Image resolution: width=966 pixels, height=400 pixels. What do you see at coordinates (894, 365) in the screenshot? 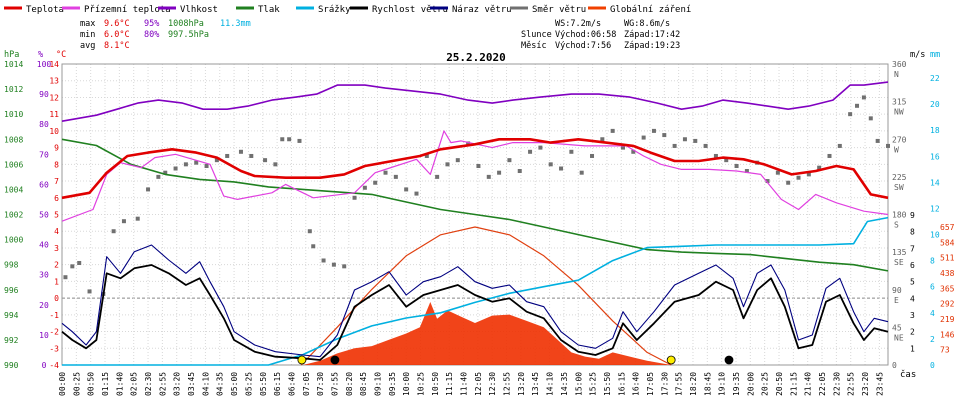
I see `dir-tick-label: 0` at bounding box center [894, 365].